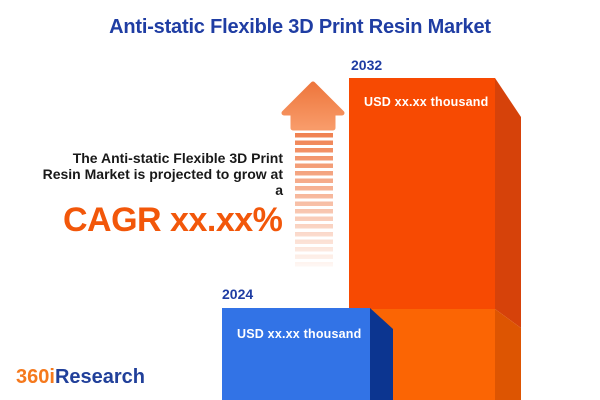 The width and height of the screenshot is (600, 400). Describe the element at coordinates (296, 354) in the screenshot. I see `bar-2024-front-face: USD xx.xx thousand` at that location.